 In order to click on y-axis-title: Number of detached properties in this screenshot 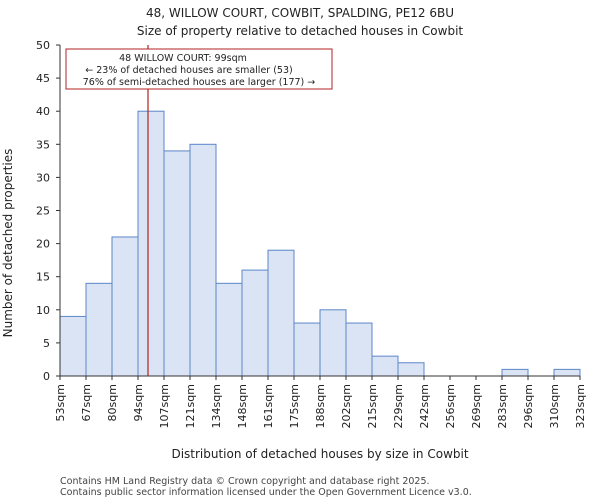, I will do `click(8, 243)`.